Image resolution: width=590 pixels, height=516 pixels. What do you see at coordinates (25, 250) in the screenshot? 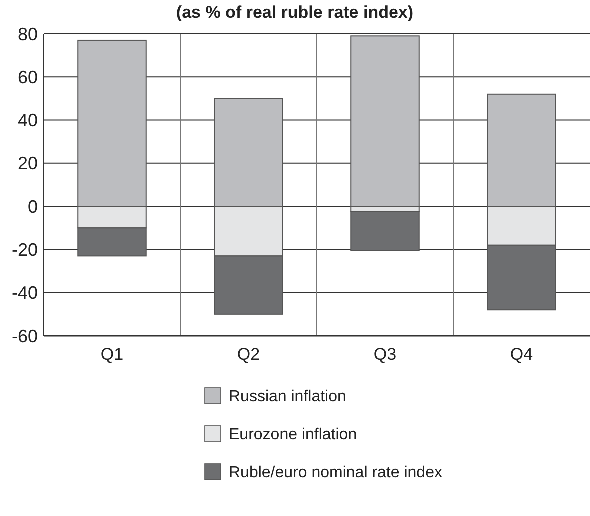
I see `y-tick-label: -20` at bounding box center [25, 250].